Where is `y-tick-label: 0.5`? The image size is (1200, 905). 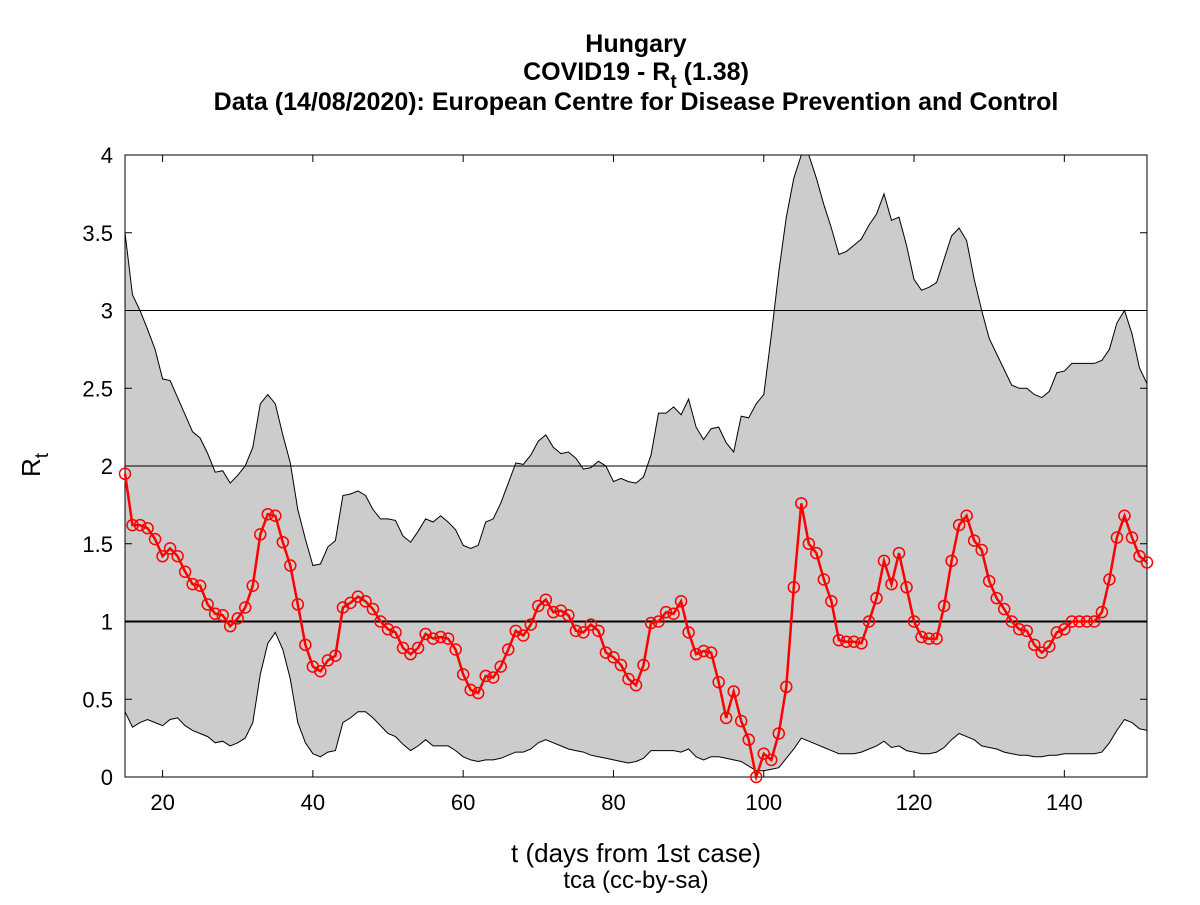
y-tick-label: 0.5 is located at coordinates (97, 699).